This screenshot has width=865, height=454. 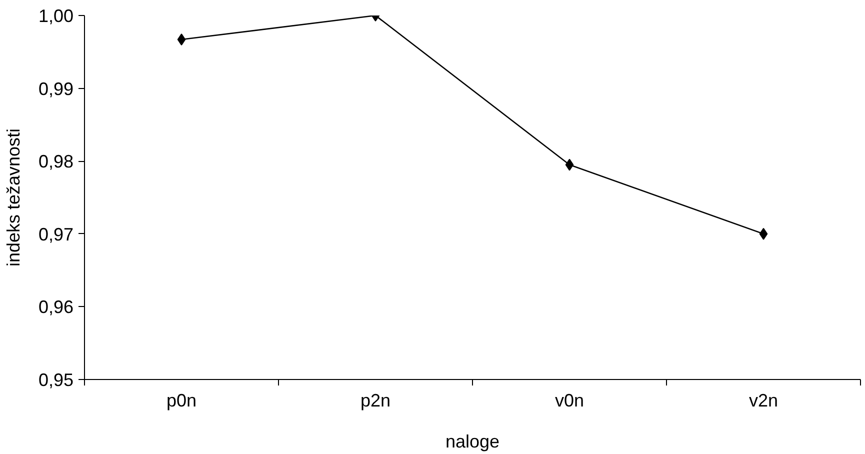 What do you see at coordinates (181, 400) in the screenshot?
I see `x-tick-label: p0n` at bounding box center [181, 400].